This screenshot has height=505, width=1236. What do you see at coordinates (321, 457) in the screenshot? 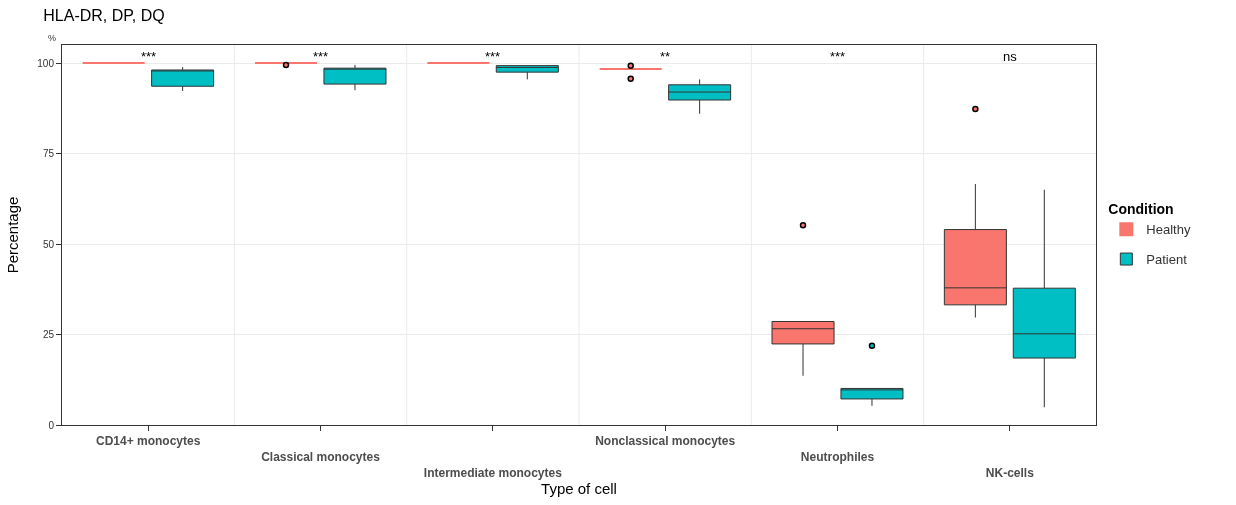
I see `x-tick-label: Classical monocytes` at bounding box center [321, 457].